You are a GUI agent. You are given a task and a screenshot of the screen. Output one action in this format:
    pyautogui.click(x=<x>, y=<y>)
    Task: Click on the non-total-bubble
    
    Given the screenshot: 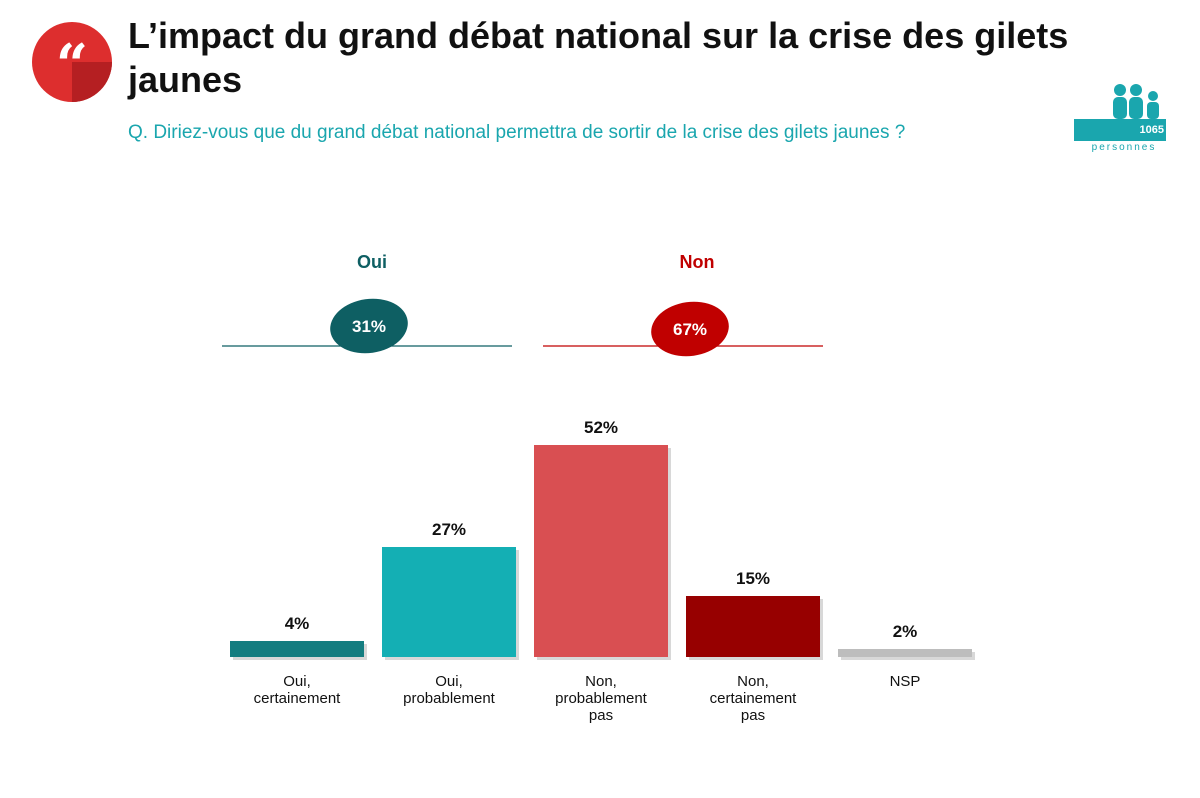 What is the action you would take?
    pyautogui.click(x=690, y=329)
    